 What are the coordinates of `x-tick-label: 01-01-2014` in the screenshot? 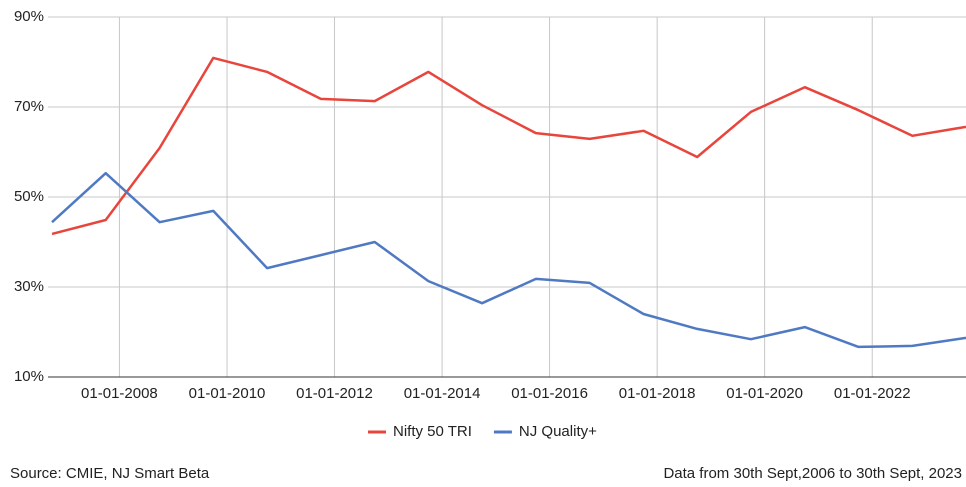 It's located at (442, 393).